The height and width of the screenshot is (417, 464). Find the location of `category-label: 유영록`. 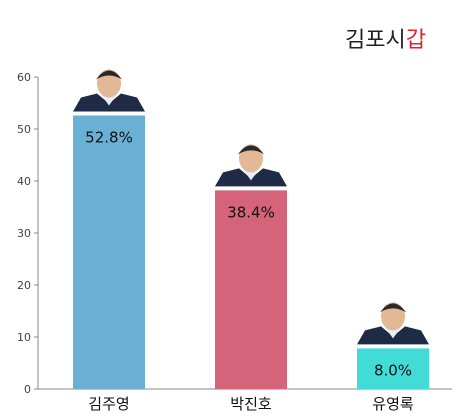

category-label: 유영록 is located at coordinates (393, 404).